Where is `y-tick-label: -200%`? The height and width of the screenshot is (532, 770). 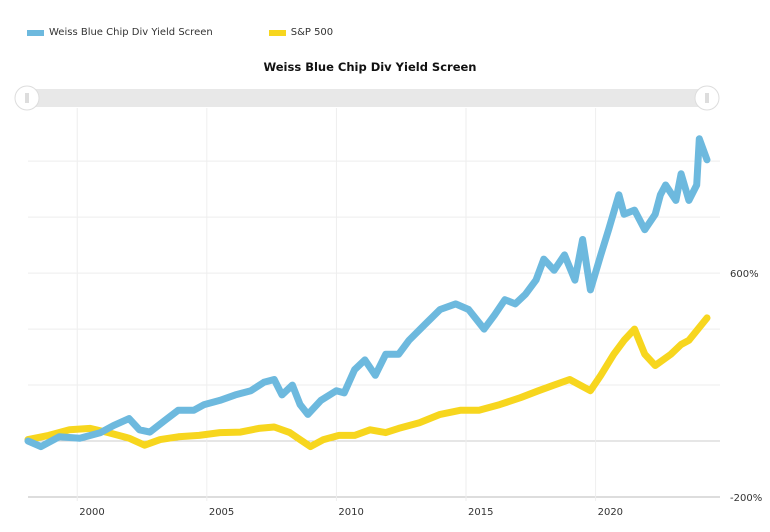 y-tick-label: -200% is located at coordinates (746, 498).